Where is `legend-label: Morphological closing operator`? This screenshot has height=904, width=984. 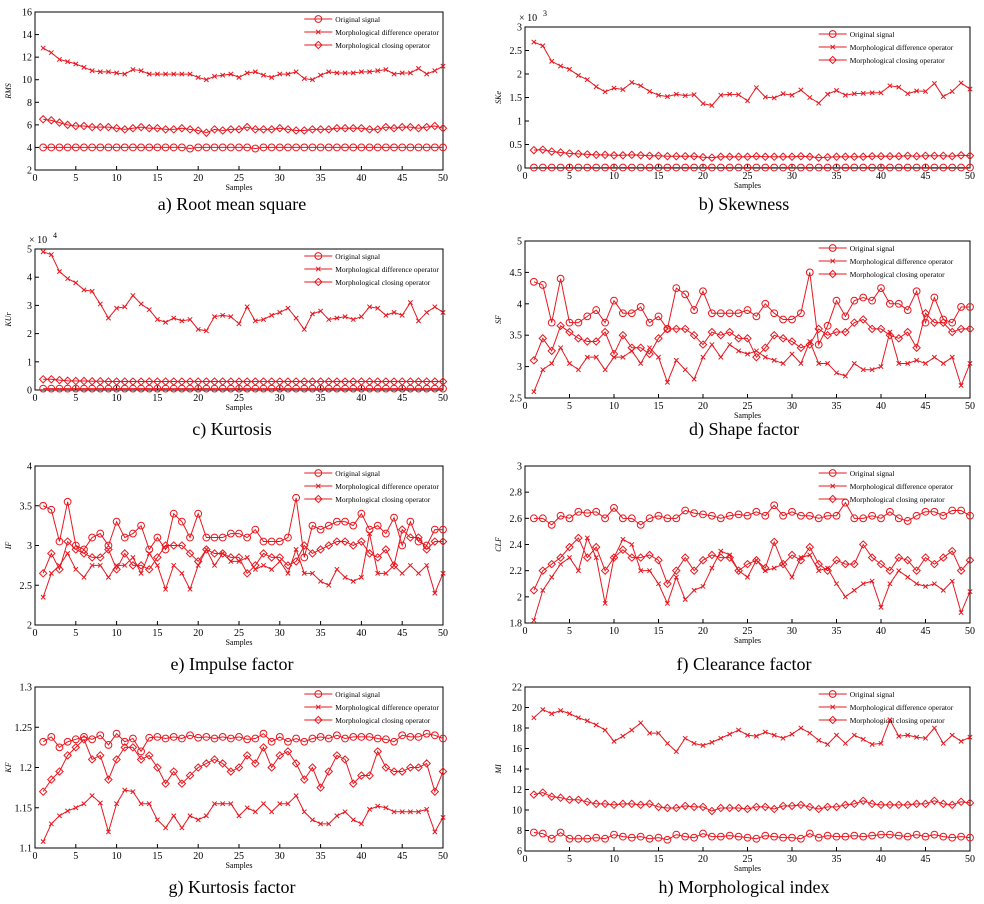
legend-label: Morphological closing operator is located at coordinates (382, 720).